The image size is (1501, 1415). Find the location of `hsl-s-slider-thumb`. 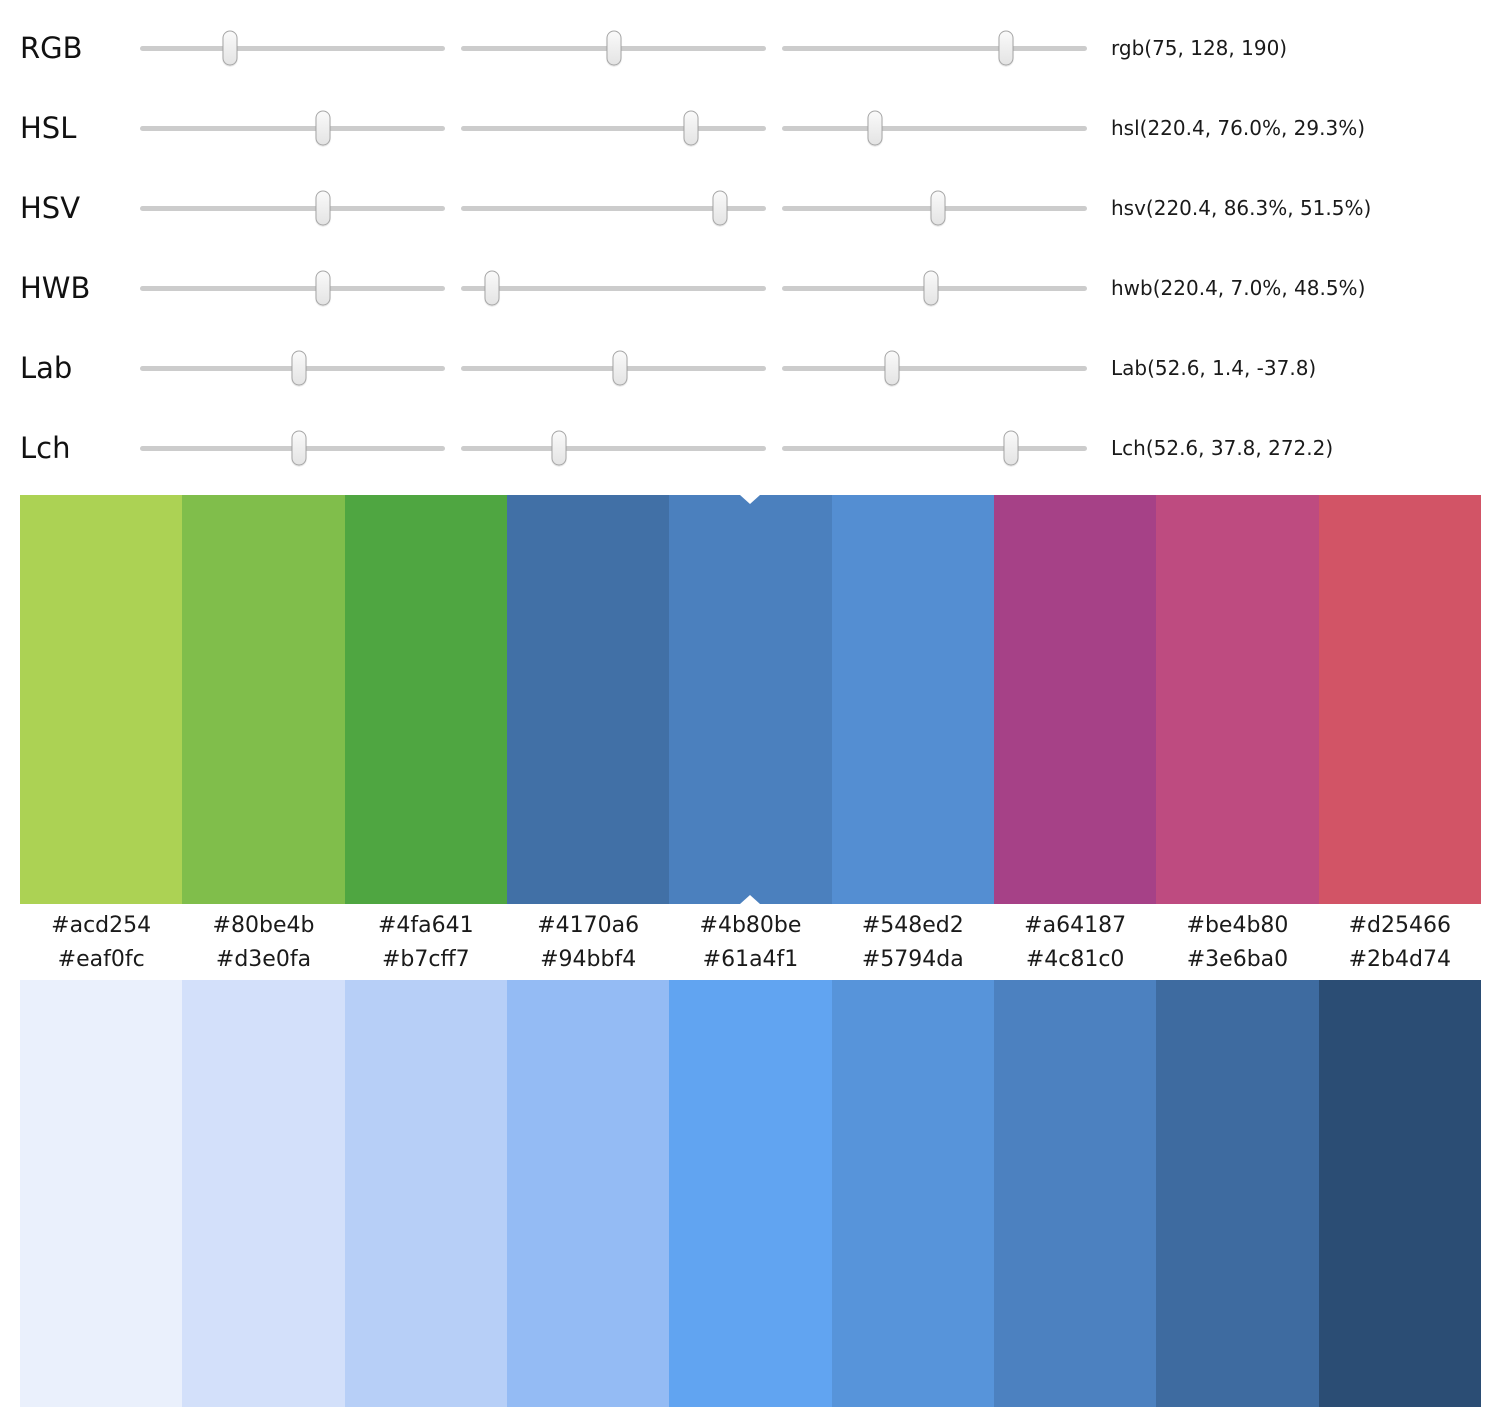

hsl-s-slider-thumb is located at coordinates (691, 128).